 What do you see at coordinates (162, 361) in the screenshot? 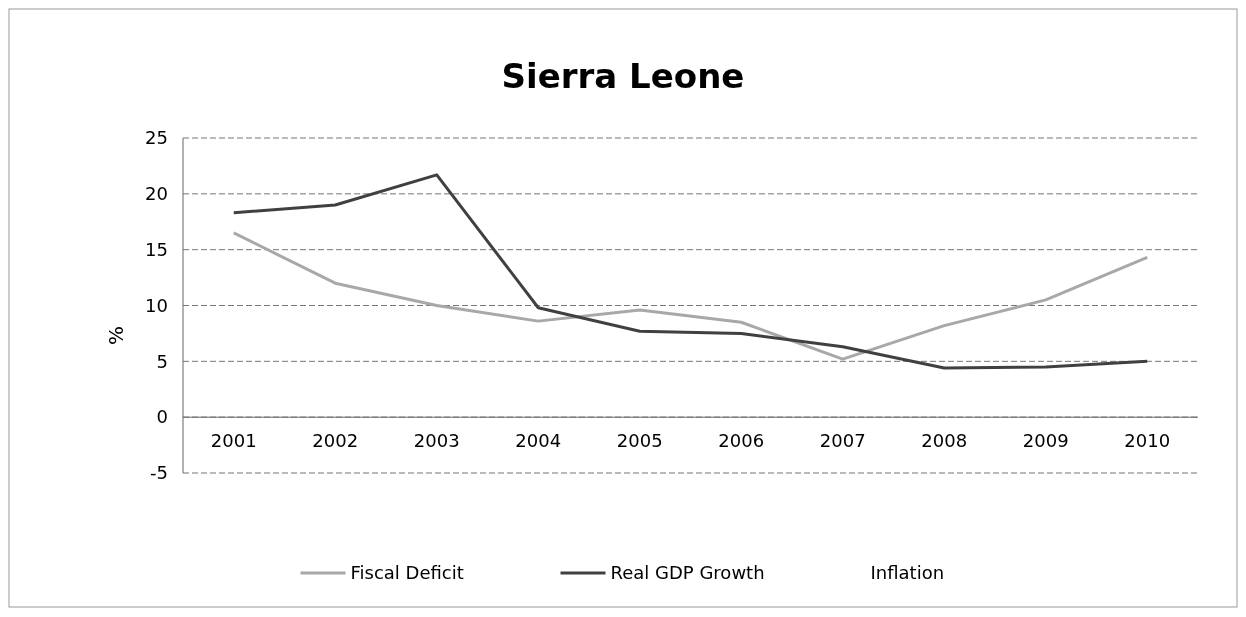
I see `y-tick-label: 5` at bounding box center [162, 361].